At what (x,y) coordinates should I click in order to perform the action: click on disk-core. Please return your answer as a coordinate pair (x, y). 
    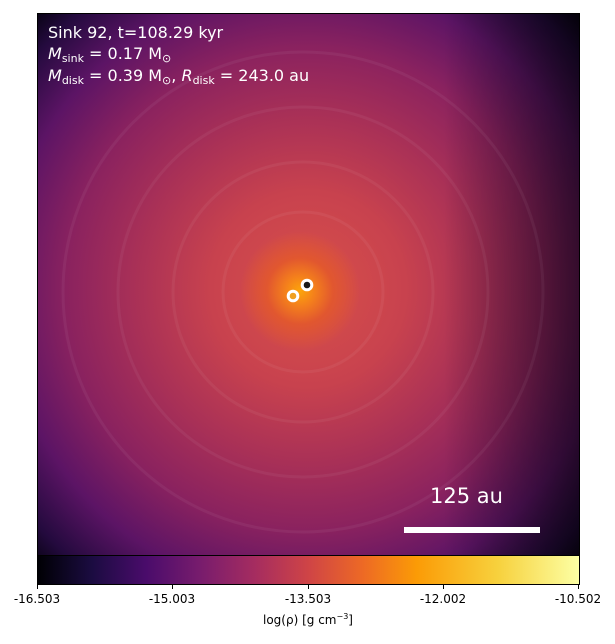
    Looking at the image, I should click on (300, 291).